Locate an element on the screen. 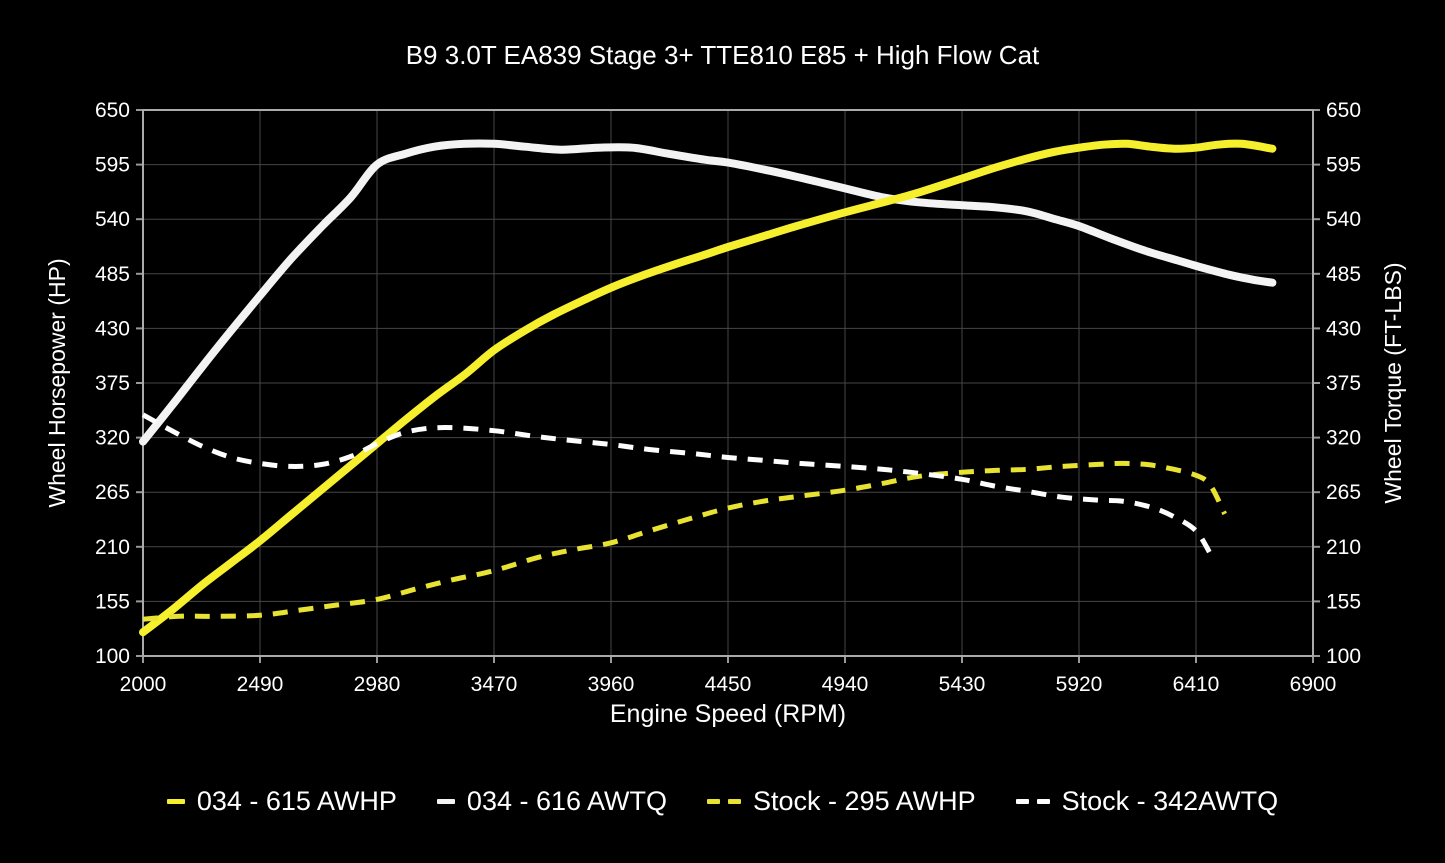 The width and height of the screenshot is (1445, 863). legend-item: 034 - 616 AWTQ is located at coordinates (552, 801).